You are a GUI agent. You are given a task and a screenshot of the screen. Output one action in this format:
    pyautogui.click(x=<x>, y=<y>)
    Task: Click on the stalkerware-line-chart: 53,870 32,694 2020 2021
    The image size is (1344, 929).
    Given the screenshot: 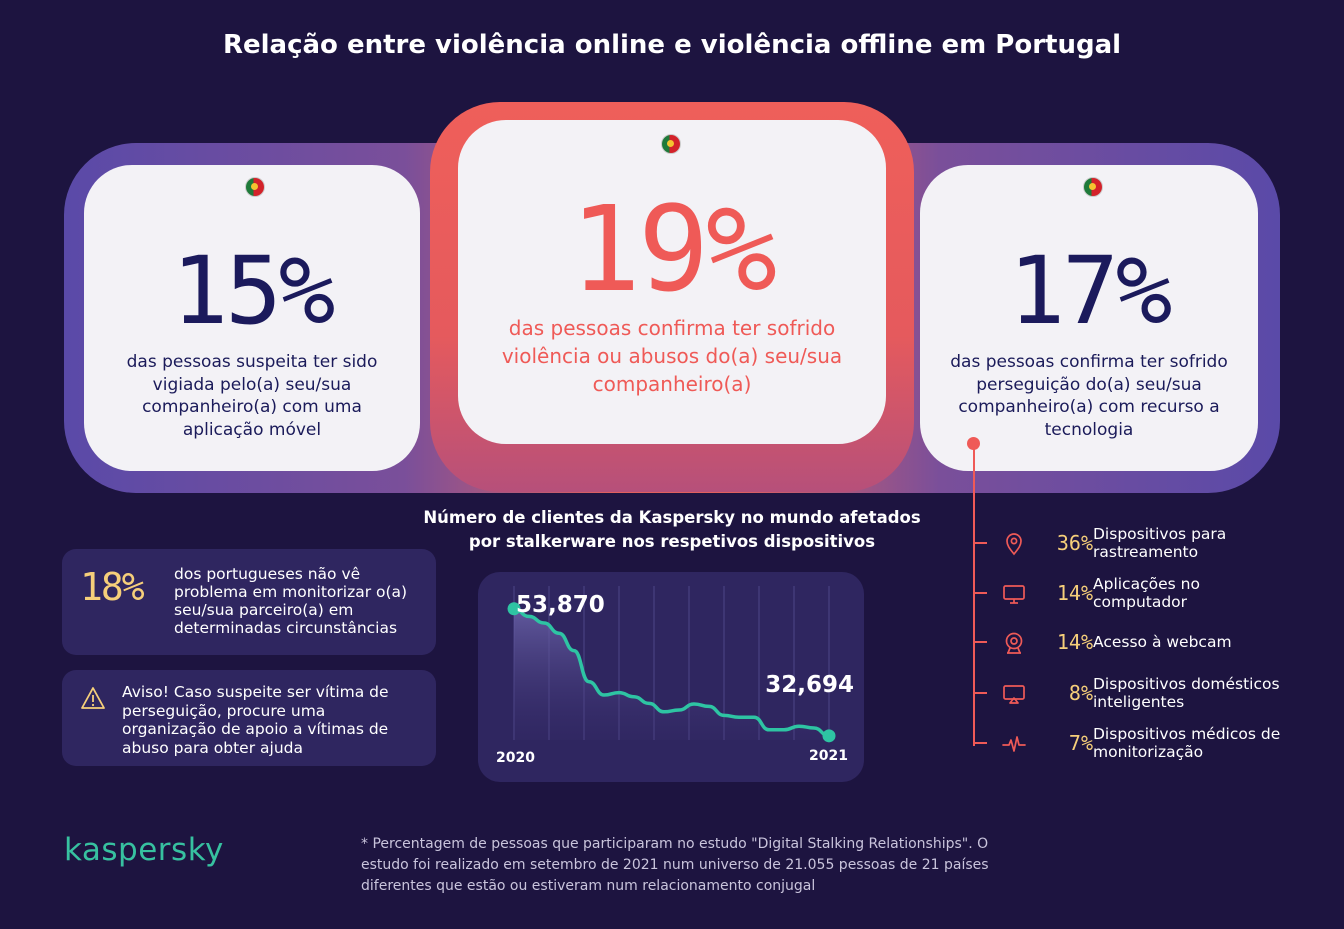 What is the action you would take?
    pyautogui.click(x=671, y=677)
    